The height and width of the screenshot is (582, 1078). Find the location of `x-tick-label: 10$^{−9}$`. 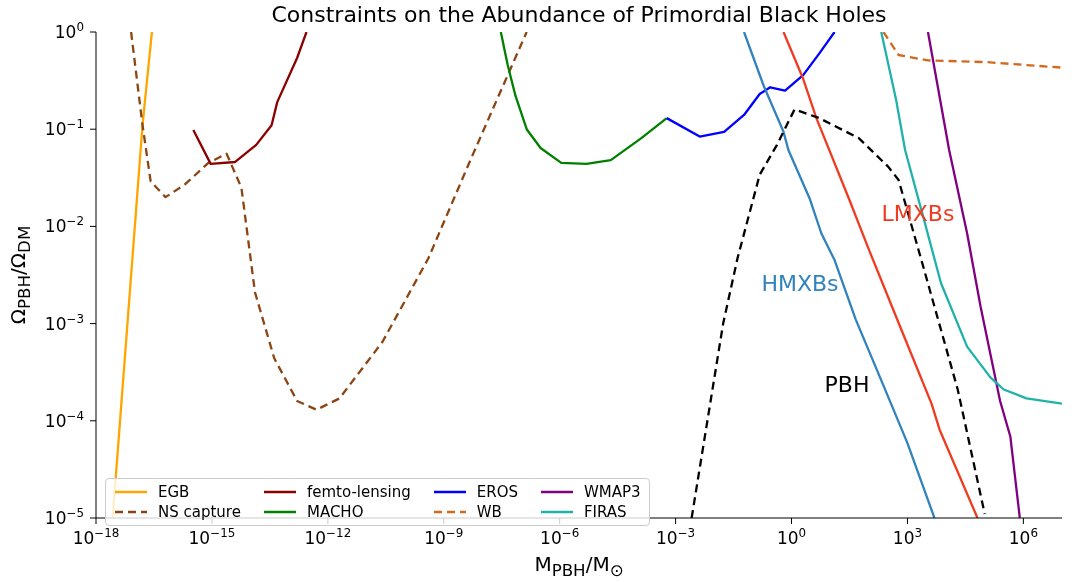

x-tick-label: 10$^{−9}$ is located at coordinates (444, 537).